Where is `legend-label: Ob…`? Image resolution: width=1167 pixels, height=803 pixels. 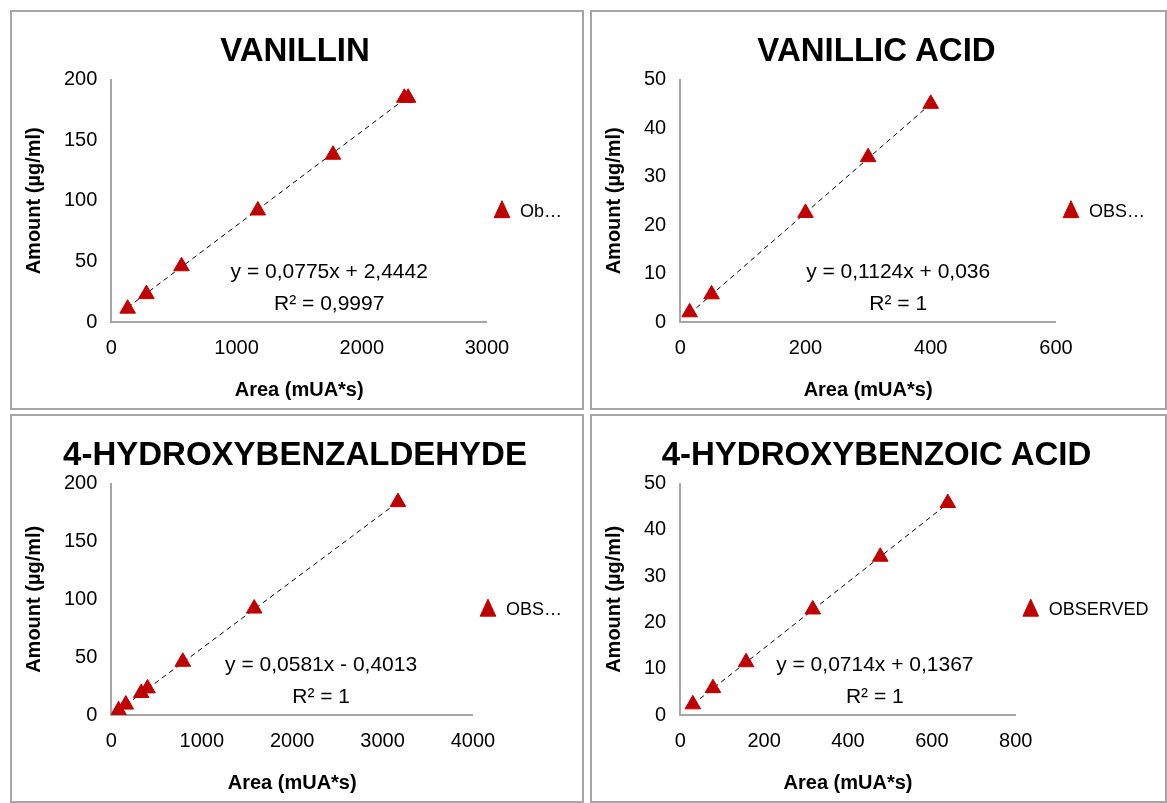
legend-label: Ob… is located at coordinates (540, 210).